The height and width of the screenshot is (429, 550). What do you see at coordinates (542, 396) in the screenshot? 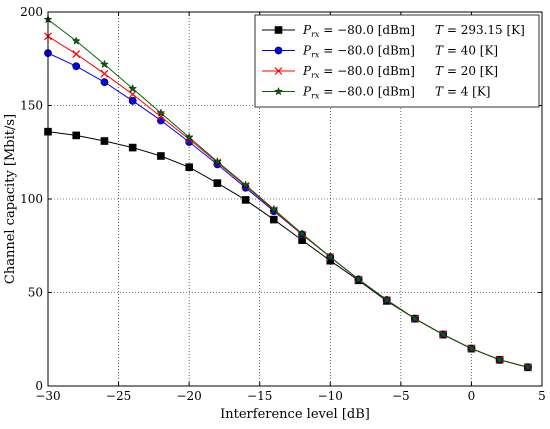
I see `x-tick-label: 5` at bounding box center [542, 396].